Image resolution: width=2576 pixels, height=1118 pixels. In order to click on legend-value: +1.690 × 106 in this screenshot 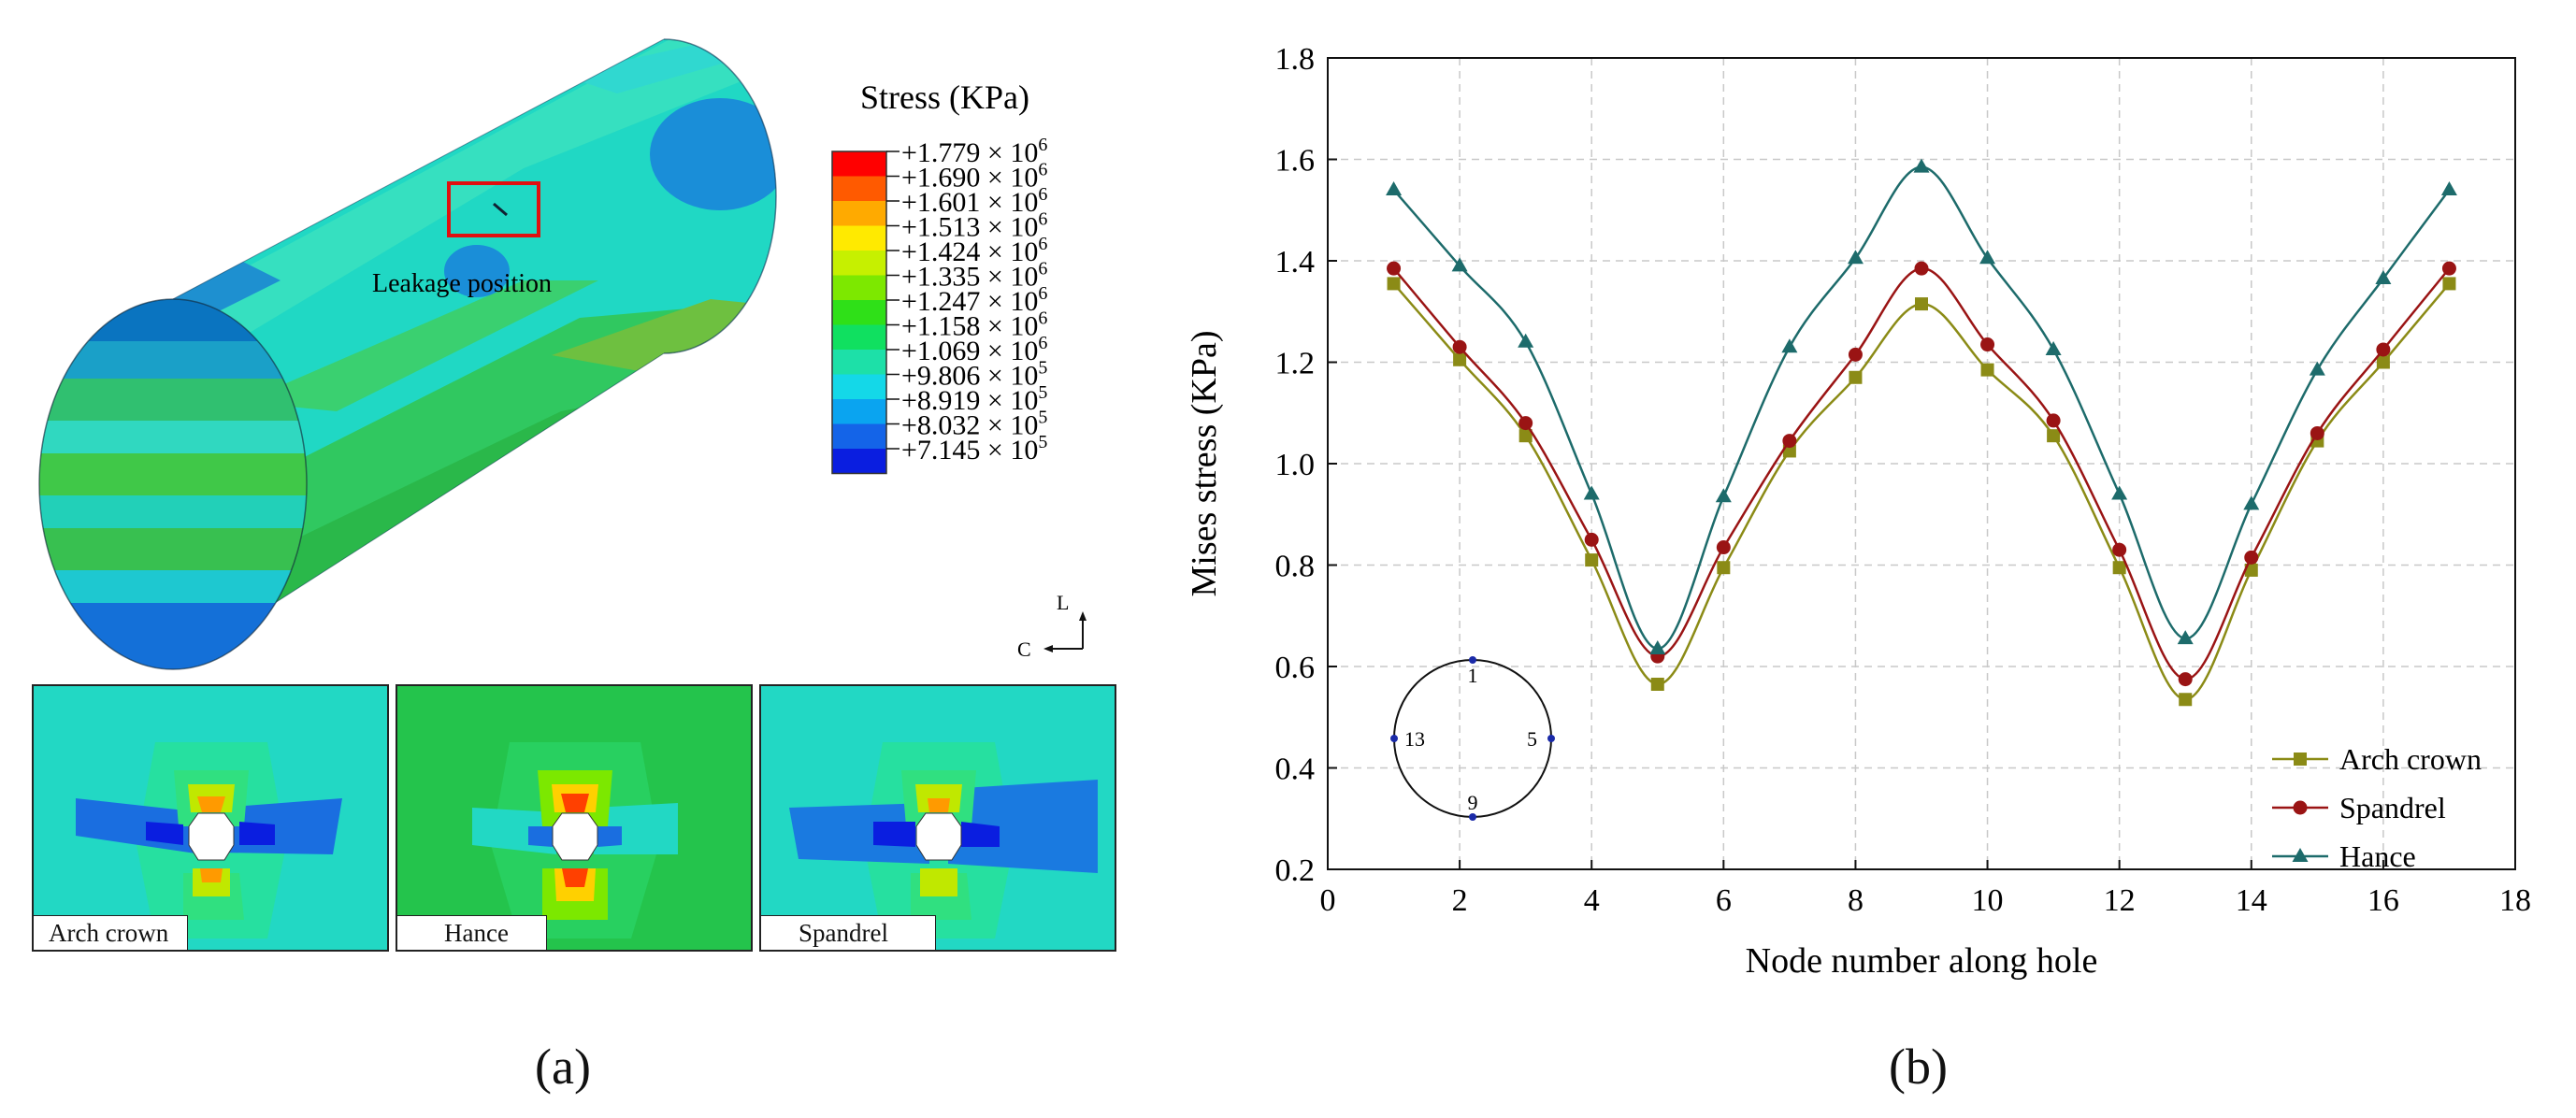, I will do `click(974, 177)`.